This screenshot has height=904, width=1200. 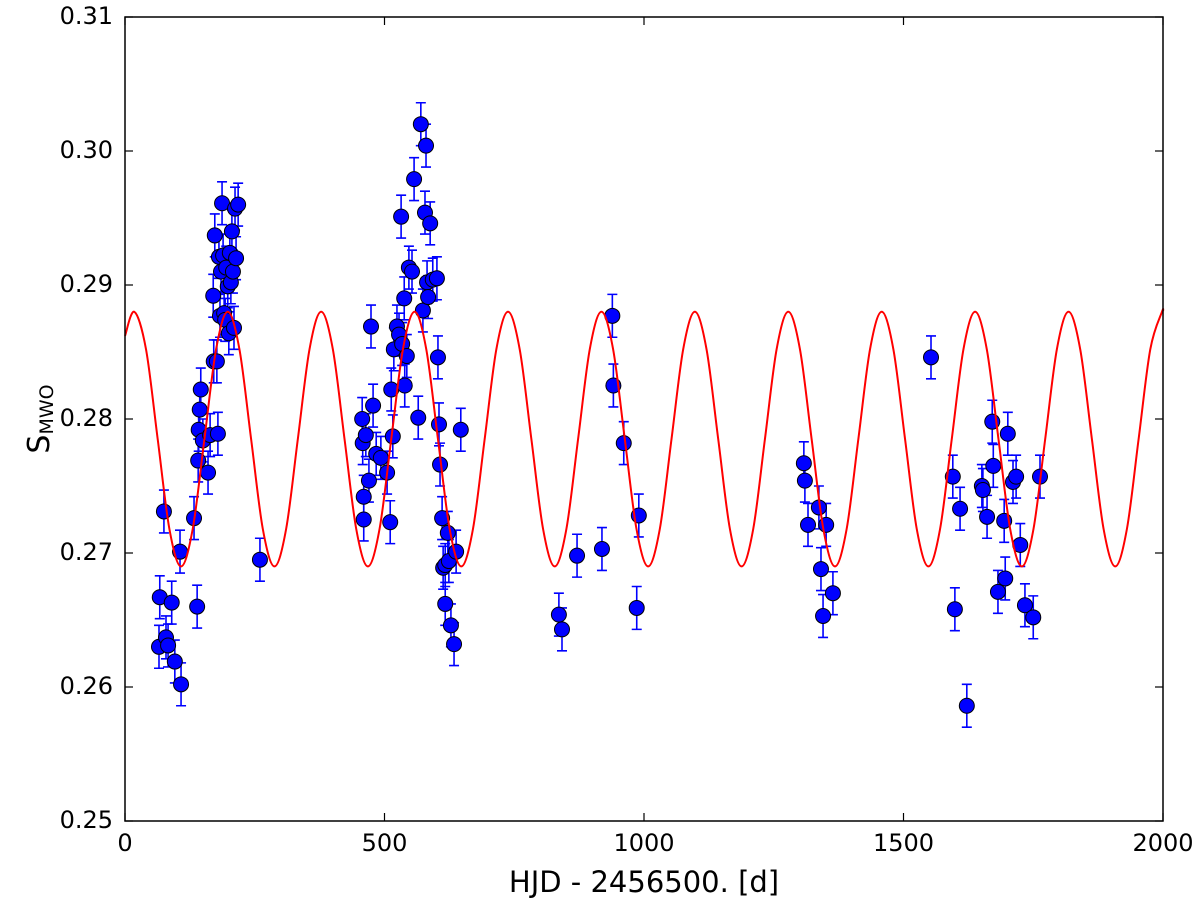 What do you see at coordinates (86, 284) in the screenshot?
I see `y-tick-label: 0.29` at bounding box center [86, 284].